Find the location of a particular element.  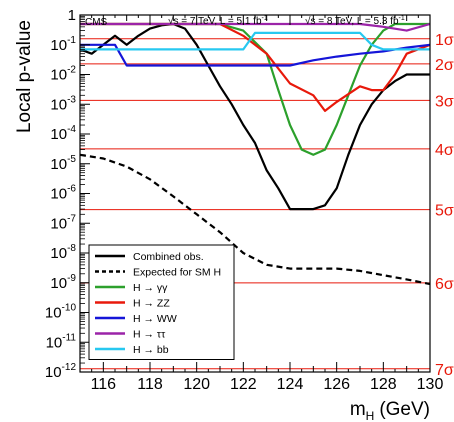

y-tick-label: 10⁻⁸ is located at coordinates (63, 252).